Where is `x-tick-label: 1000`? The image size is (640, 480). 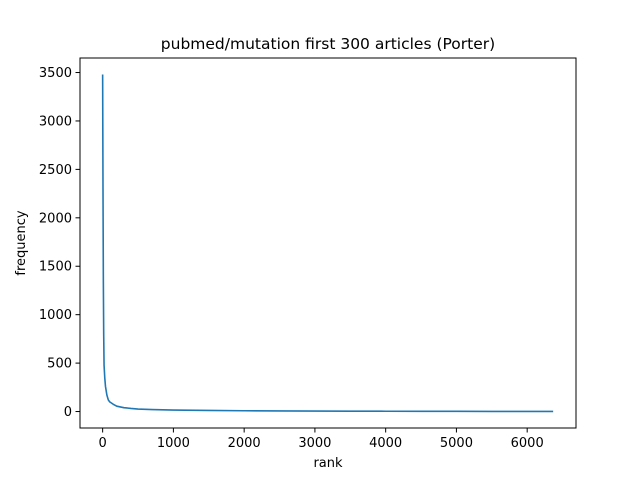 x-tick-label: 1000 is located at coordinates (173, 443).